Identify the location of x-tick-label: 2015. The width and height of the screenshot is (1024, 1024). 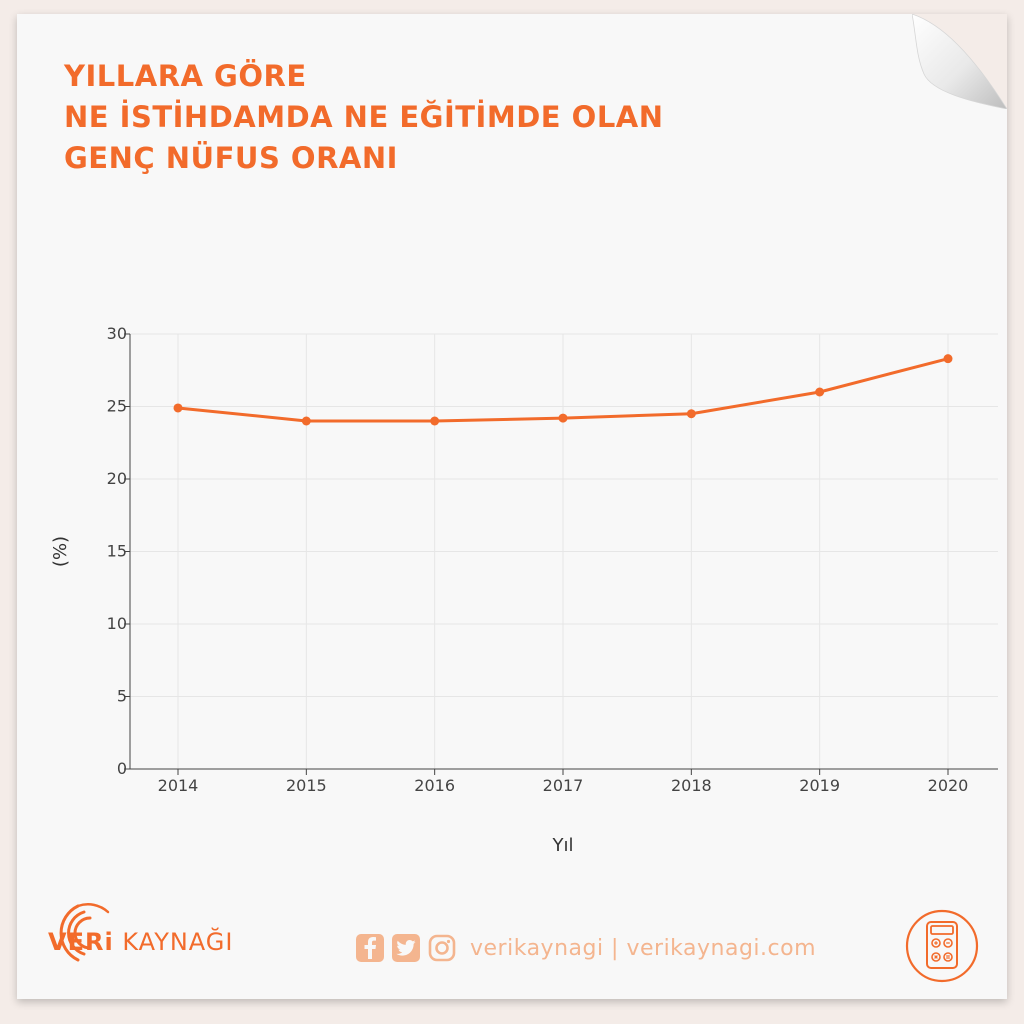
(306, 785).